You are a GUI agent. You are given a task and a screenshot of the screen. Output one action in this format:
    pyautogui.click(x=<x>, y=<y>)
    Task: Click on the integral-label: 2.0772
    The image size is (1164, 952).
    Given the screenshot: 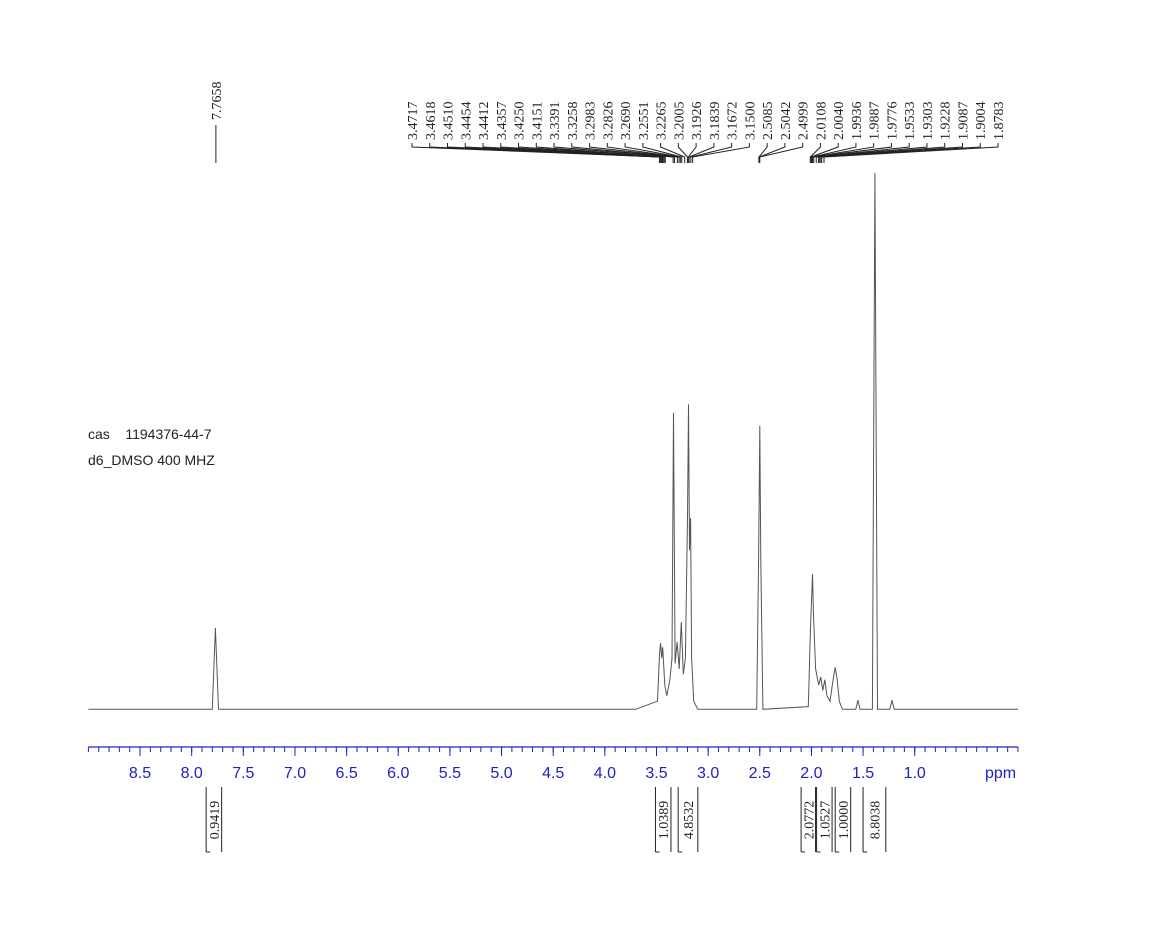 What is the action you would take?
    pyautogui.click(x=809, y=820)
    